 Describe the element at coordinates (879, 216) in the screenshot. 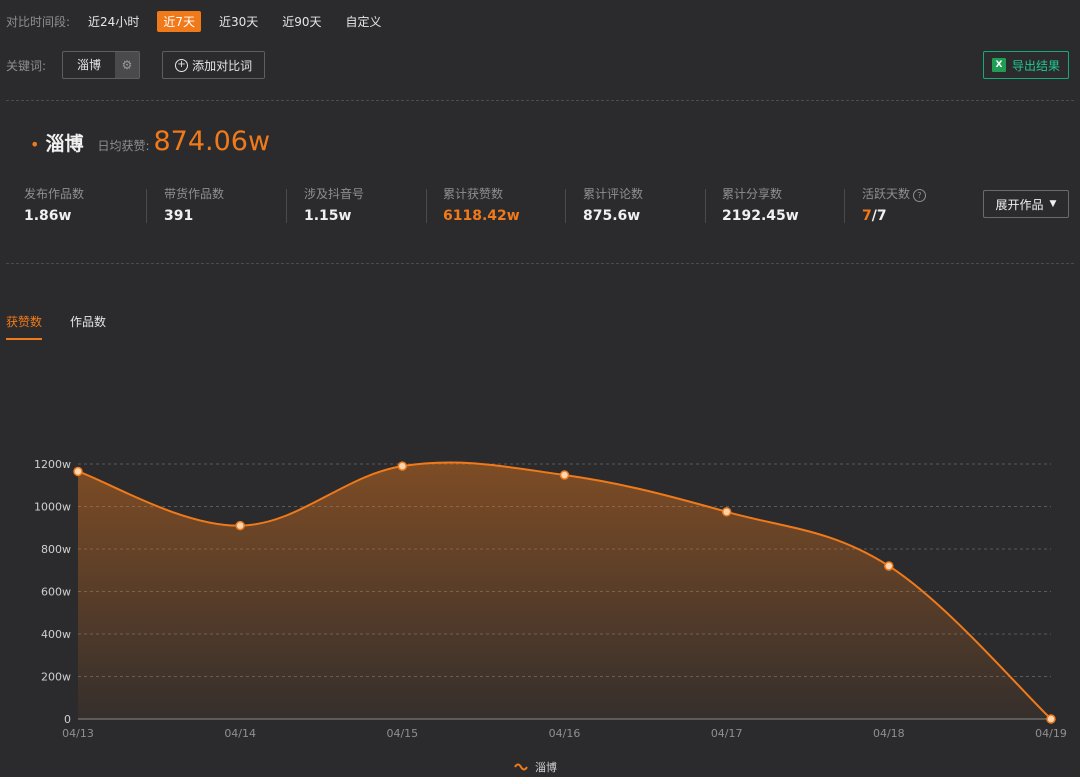

I see `active-days-total: /7` at that location.